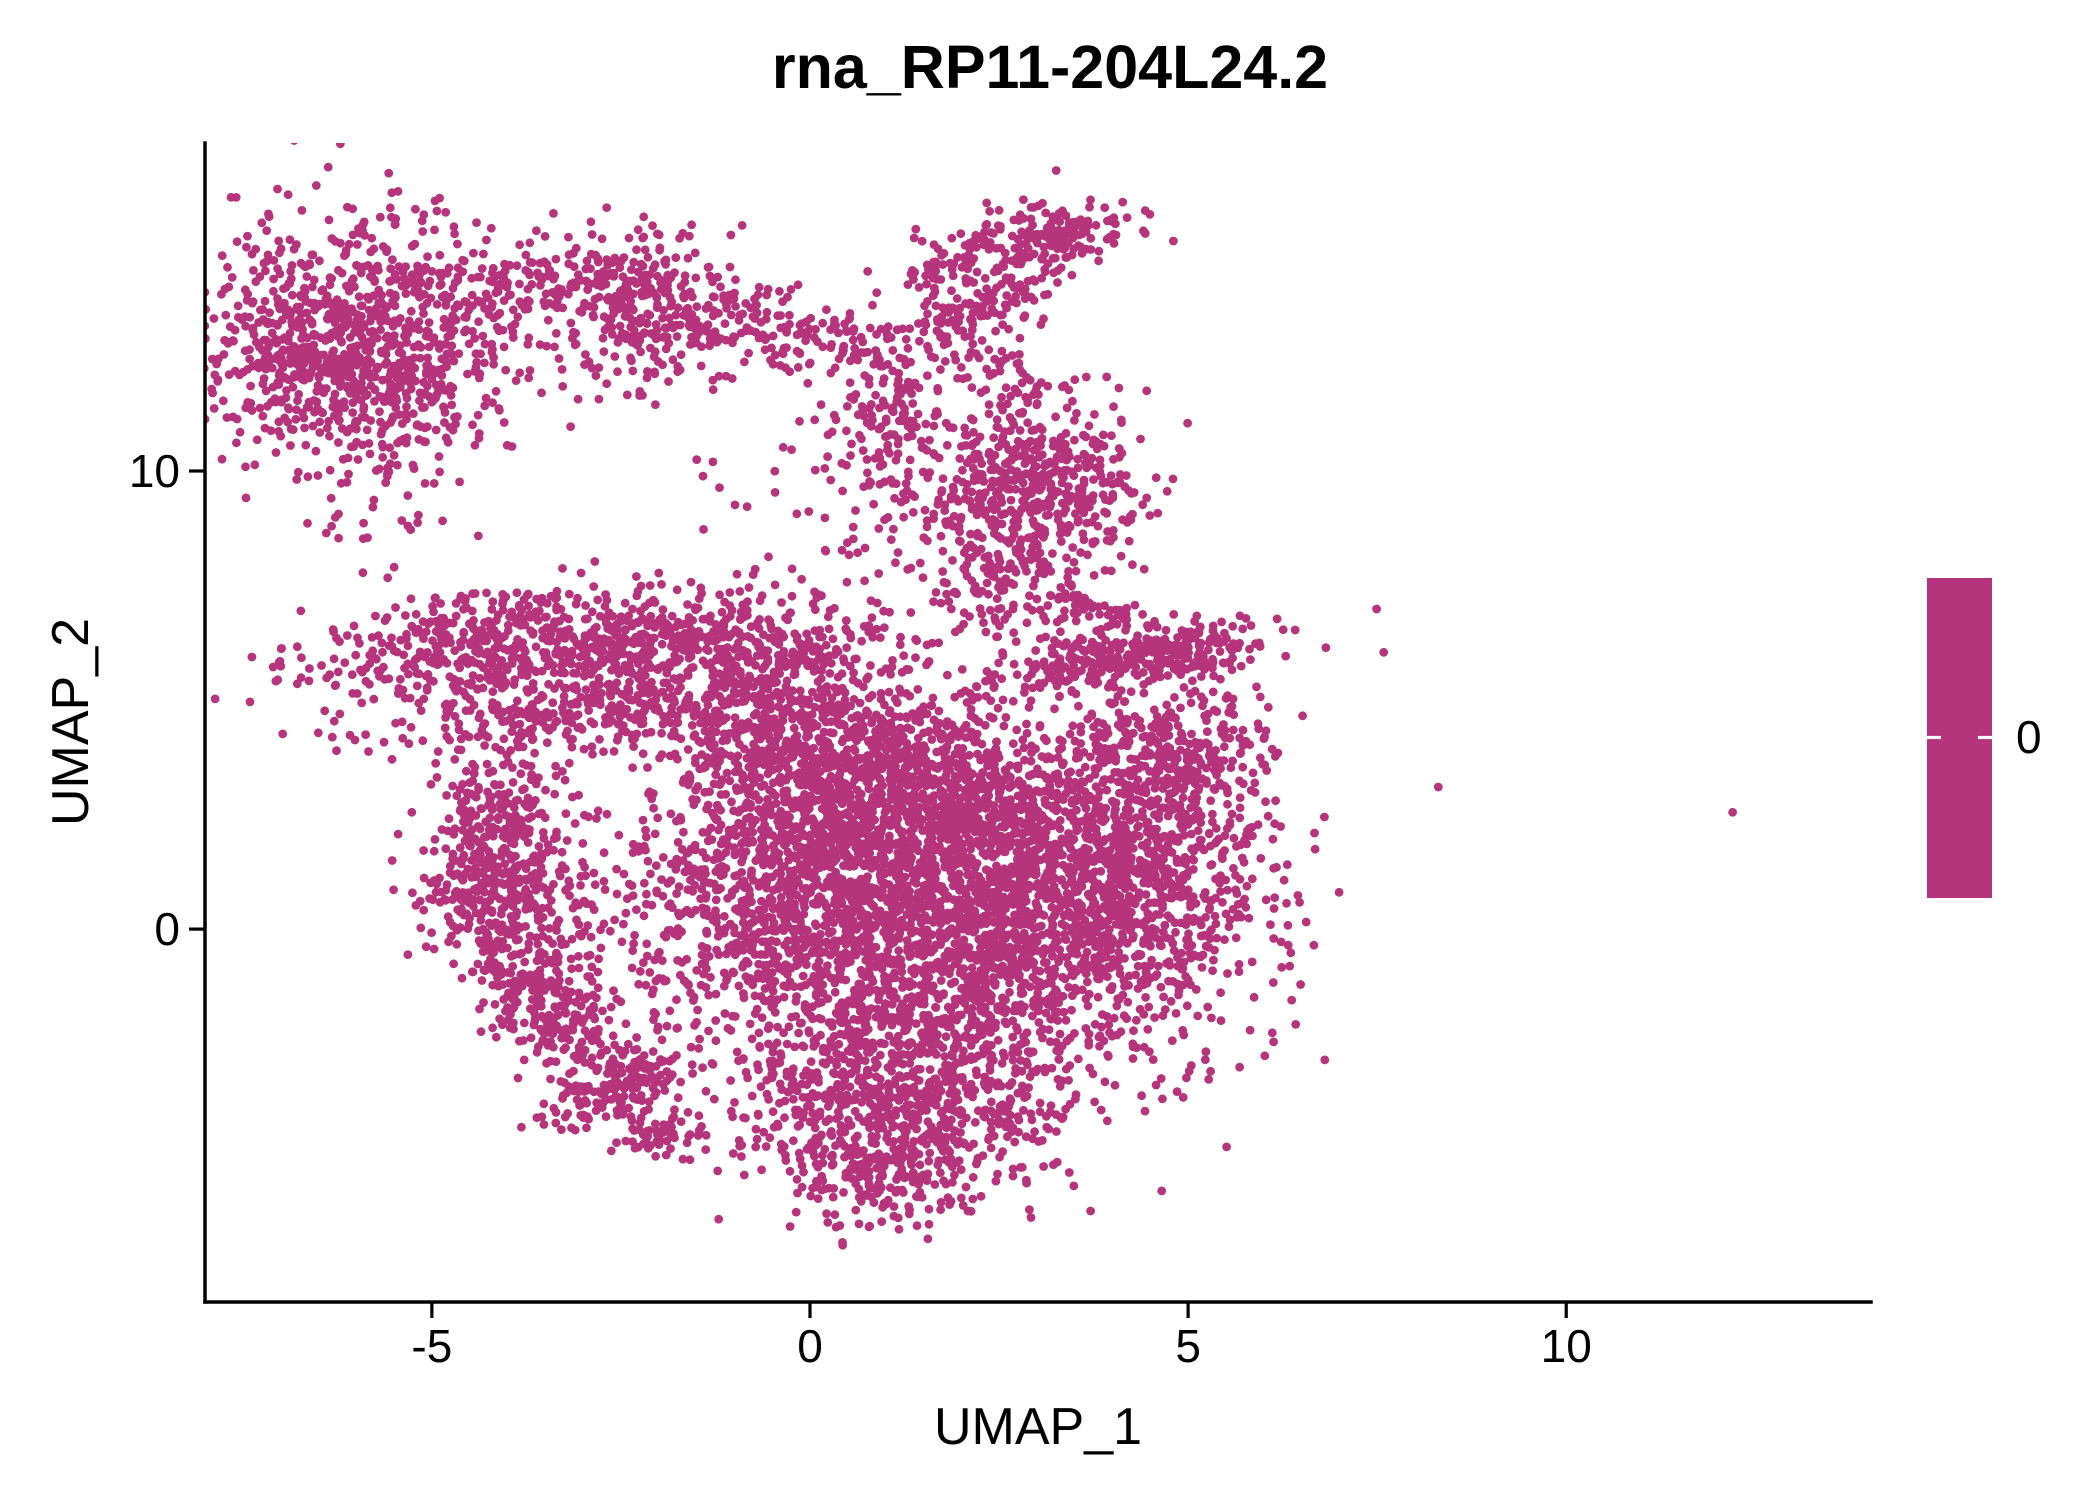 This screenshot has height=1500, width=2100. I want to click on legend-colorbar: 0, so click(1984, 738).